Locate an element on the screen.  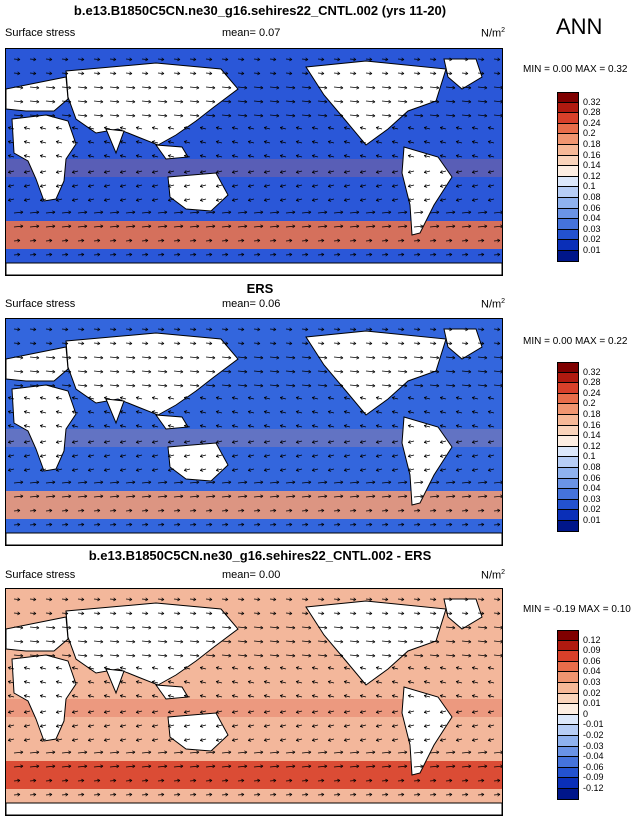
season-label: ANN is located at coordinates (579, 26).